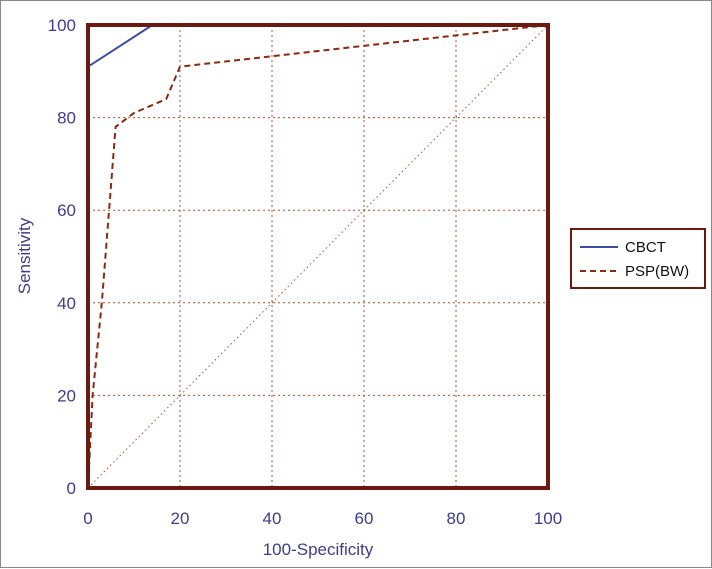  What do you see at coordinates (71, 488) in the screenshot?
I see `y-tick-label: 0` at bounding box center [71, 488].